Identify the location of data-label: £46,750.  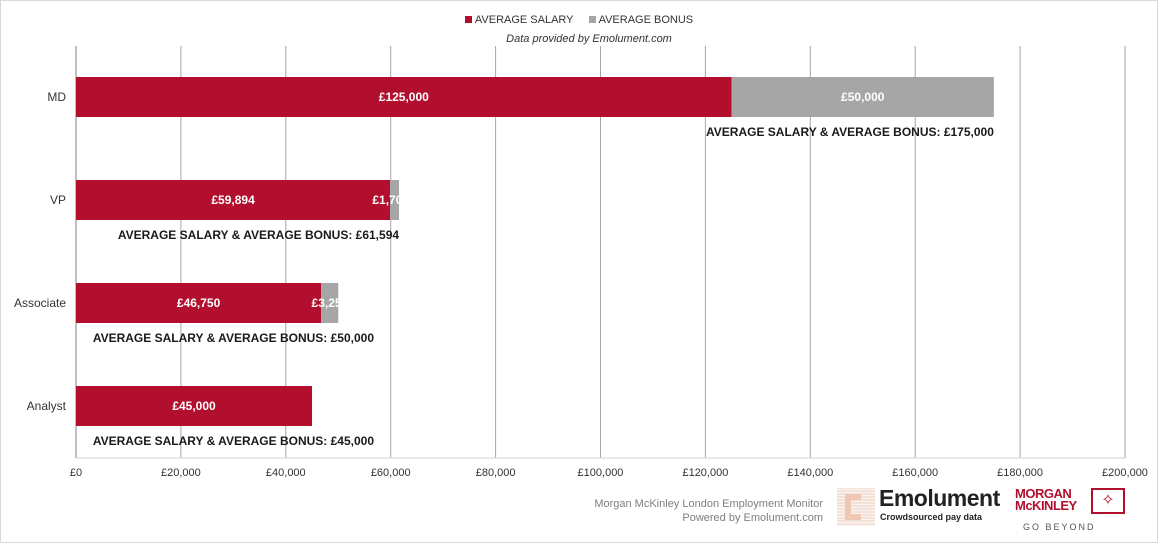
(199, 303).